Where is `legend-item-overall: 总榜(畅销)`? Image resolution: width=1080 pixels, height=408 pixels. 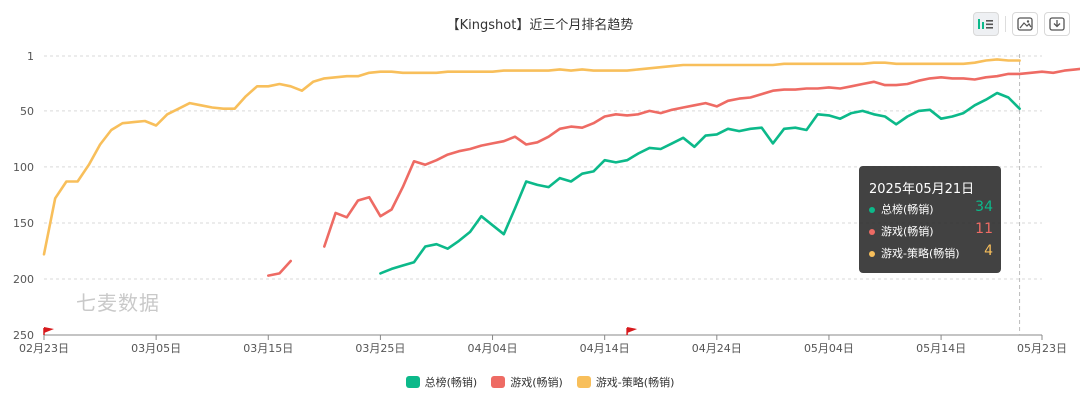
legend-item-overall: 总榜(畅销) is located at coordinates (441, 382).